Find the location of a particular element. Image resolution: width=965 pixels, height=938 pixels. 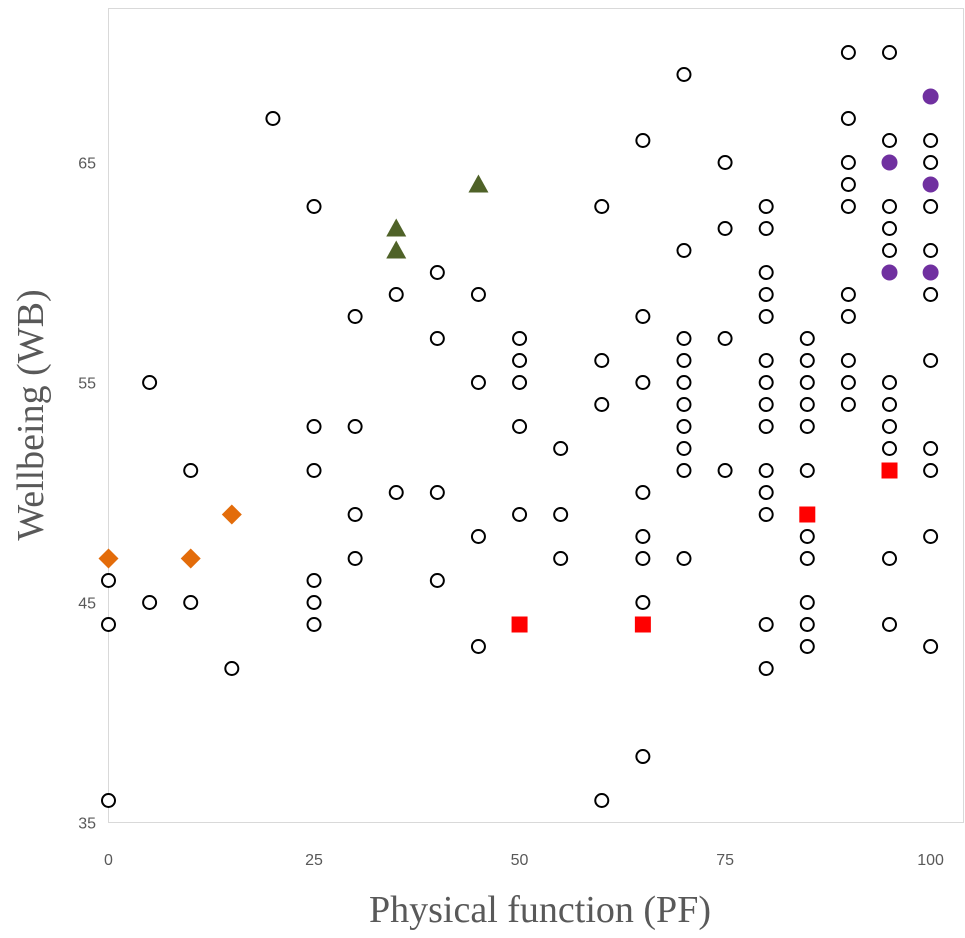

y-tick-label: 65 is located at coordinates (87, 164).